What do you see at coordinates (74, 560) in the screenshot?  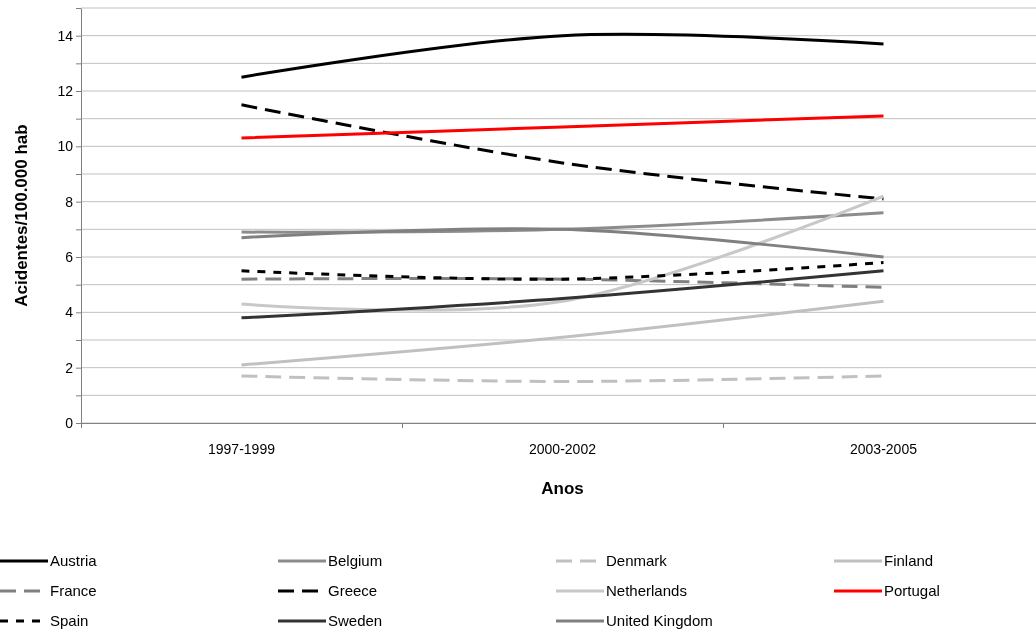 I see `legend-label: Austria` at bounding box center [74, 560].